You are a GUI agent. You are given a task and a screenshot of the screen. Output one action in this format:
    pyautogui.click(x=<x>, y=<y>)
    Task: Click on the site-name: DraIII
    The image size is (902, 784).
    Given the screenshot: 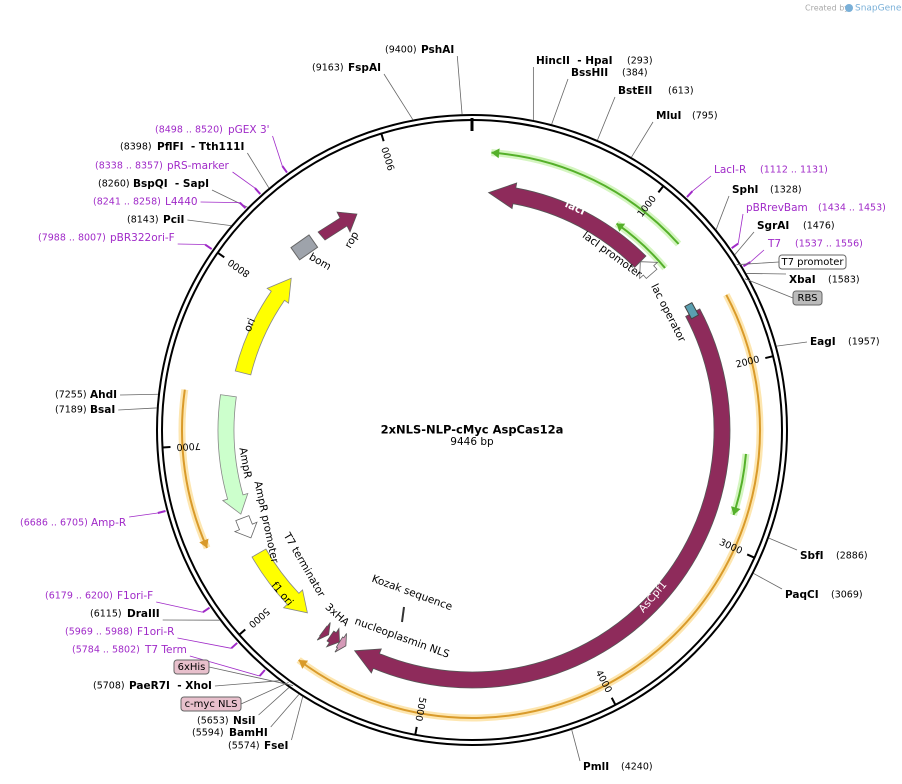 What is the action you would take?
    pyautogui.click(x=143, y=614)
    